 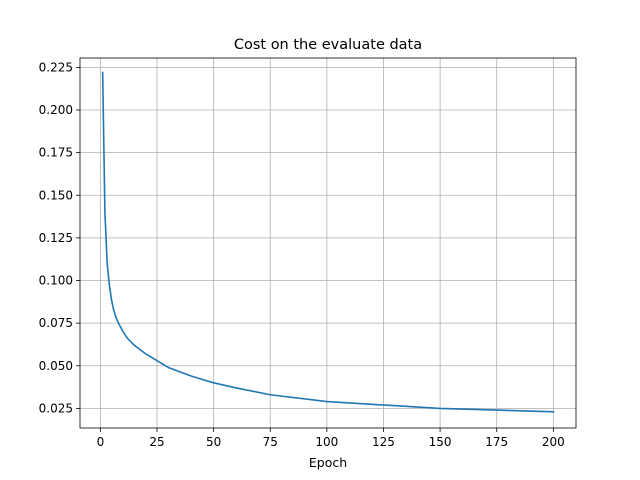 I want to click on x-tick-label: 50, so click(x=213, y=442).